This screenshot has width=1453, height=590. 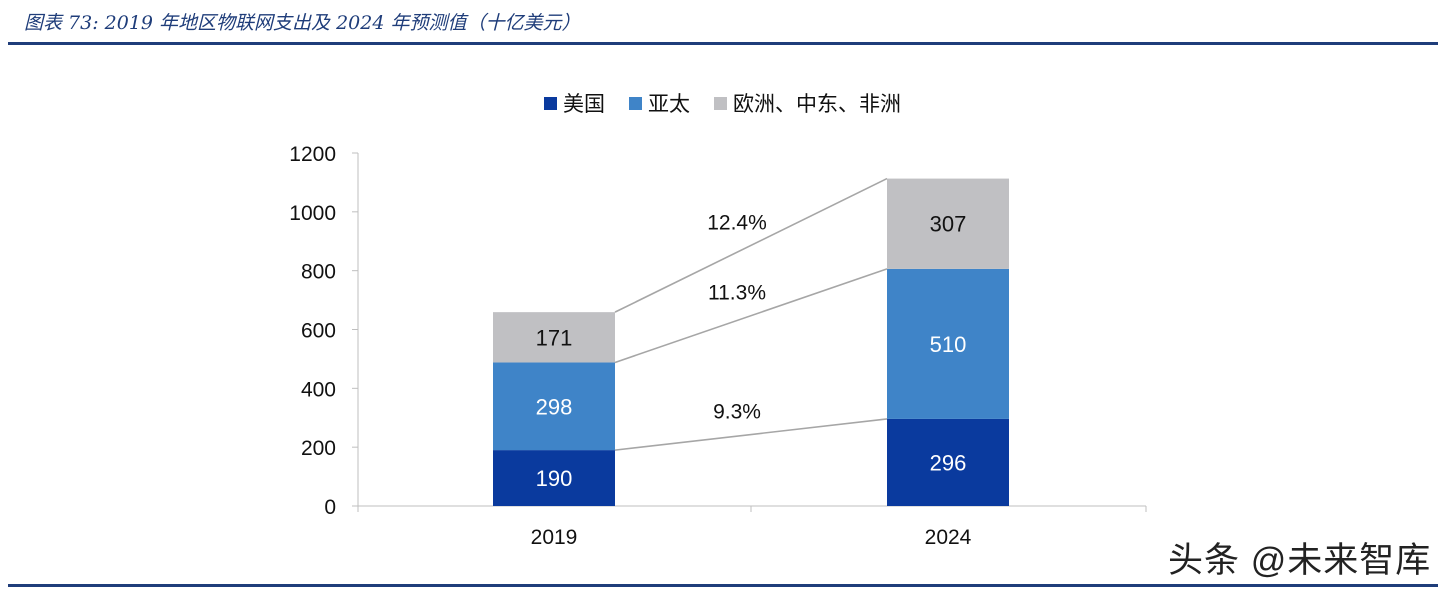 I want to click on legend-item-apac: 亚太, so click(x=659, y=103).